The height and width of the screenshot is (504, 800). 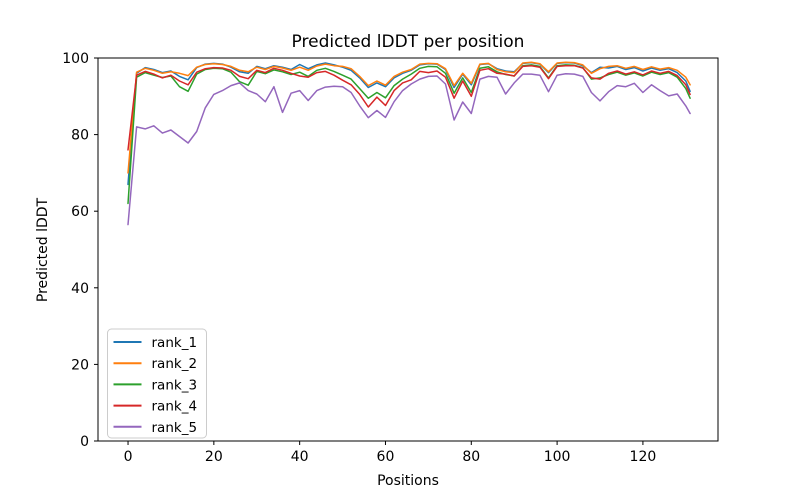 I want to click on x-tick-label: 80, so click(x=471, y=457).